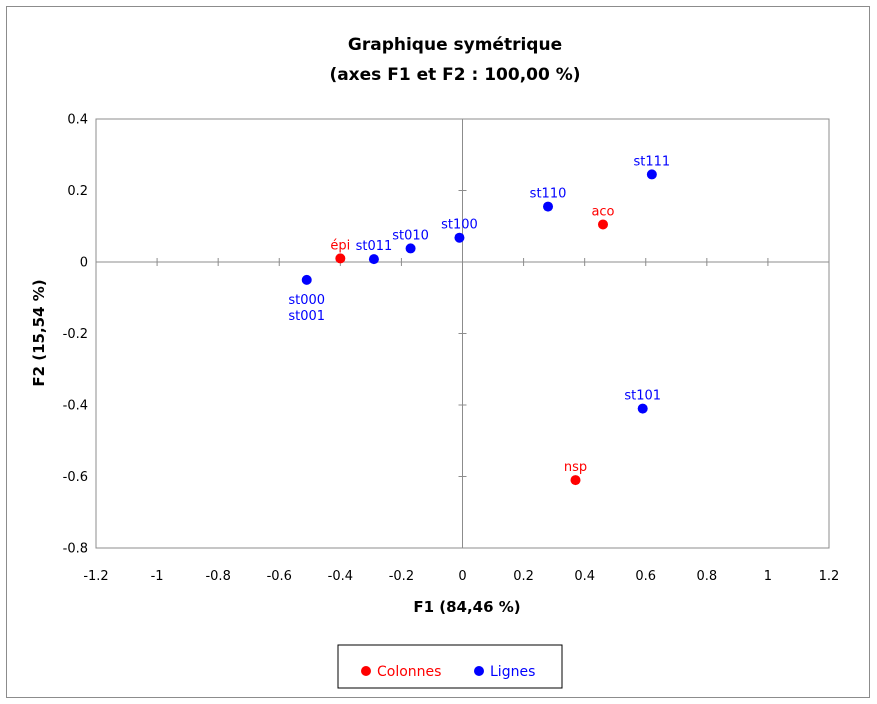 The image size is (877, 704). I want to click on point-label-st010: st010, so click(410, 235).